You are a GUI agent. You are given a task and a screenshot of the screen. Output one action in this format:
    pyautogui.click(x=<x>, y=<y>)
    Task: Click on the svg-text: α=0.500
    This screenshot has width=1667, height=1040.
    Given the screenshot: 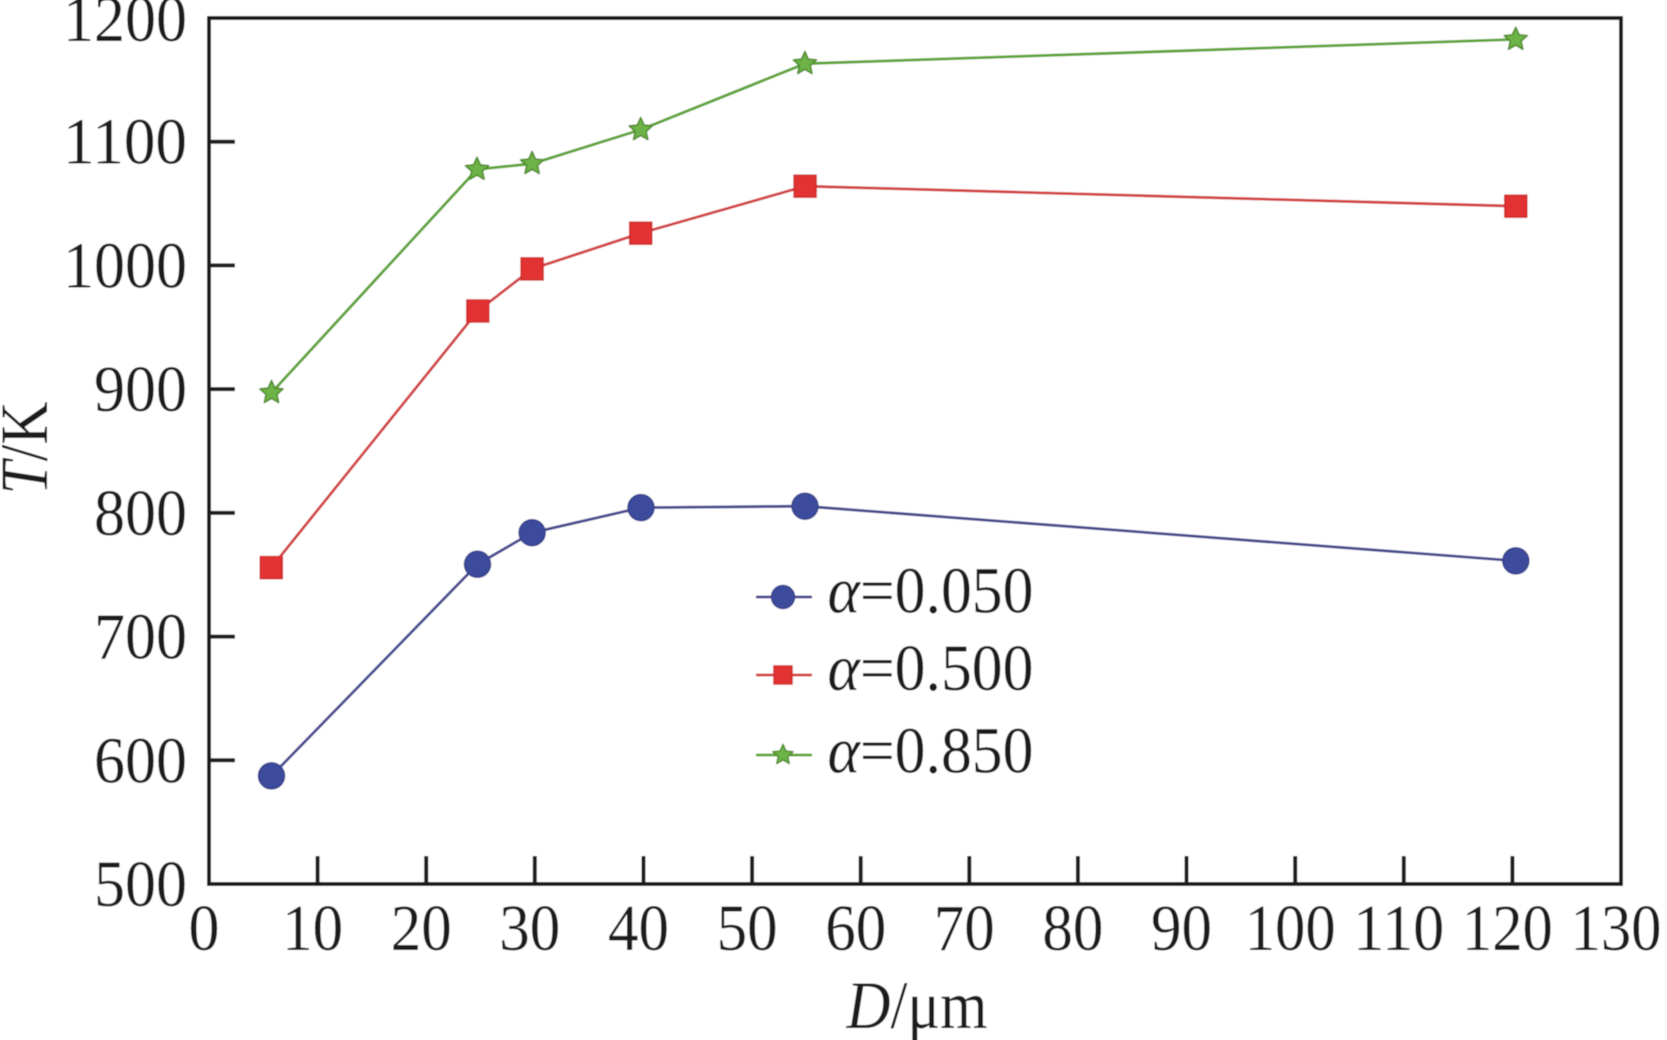 What is the action you would take?
    pyautogui.click(x=931, y=668)
    